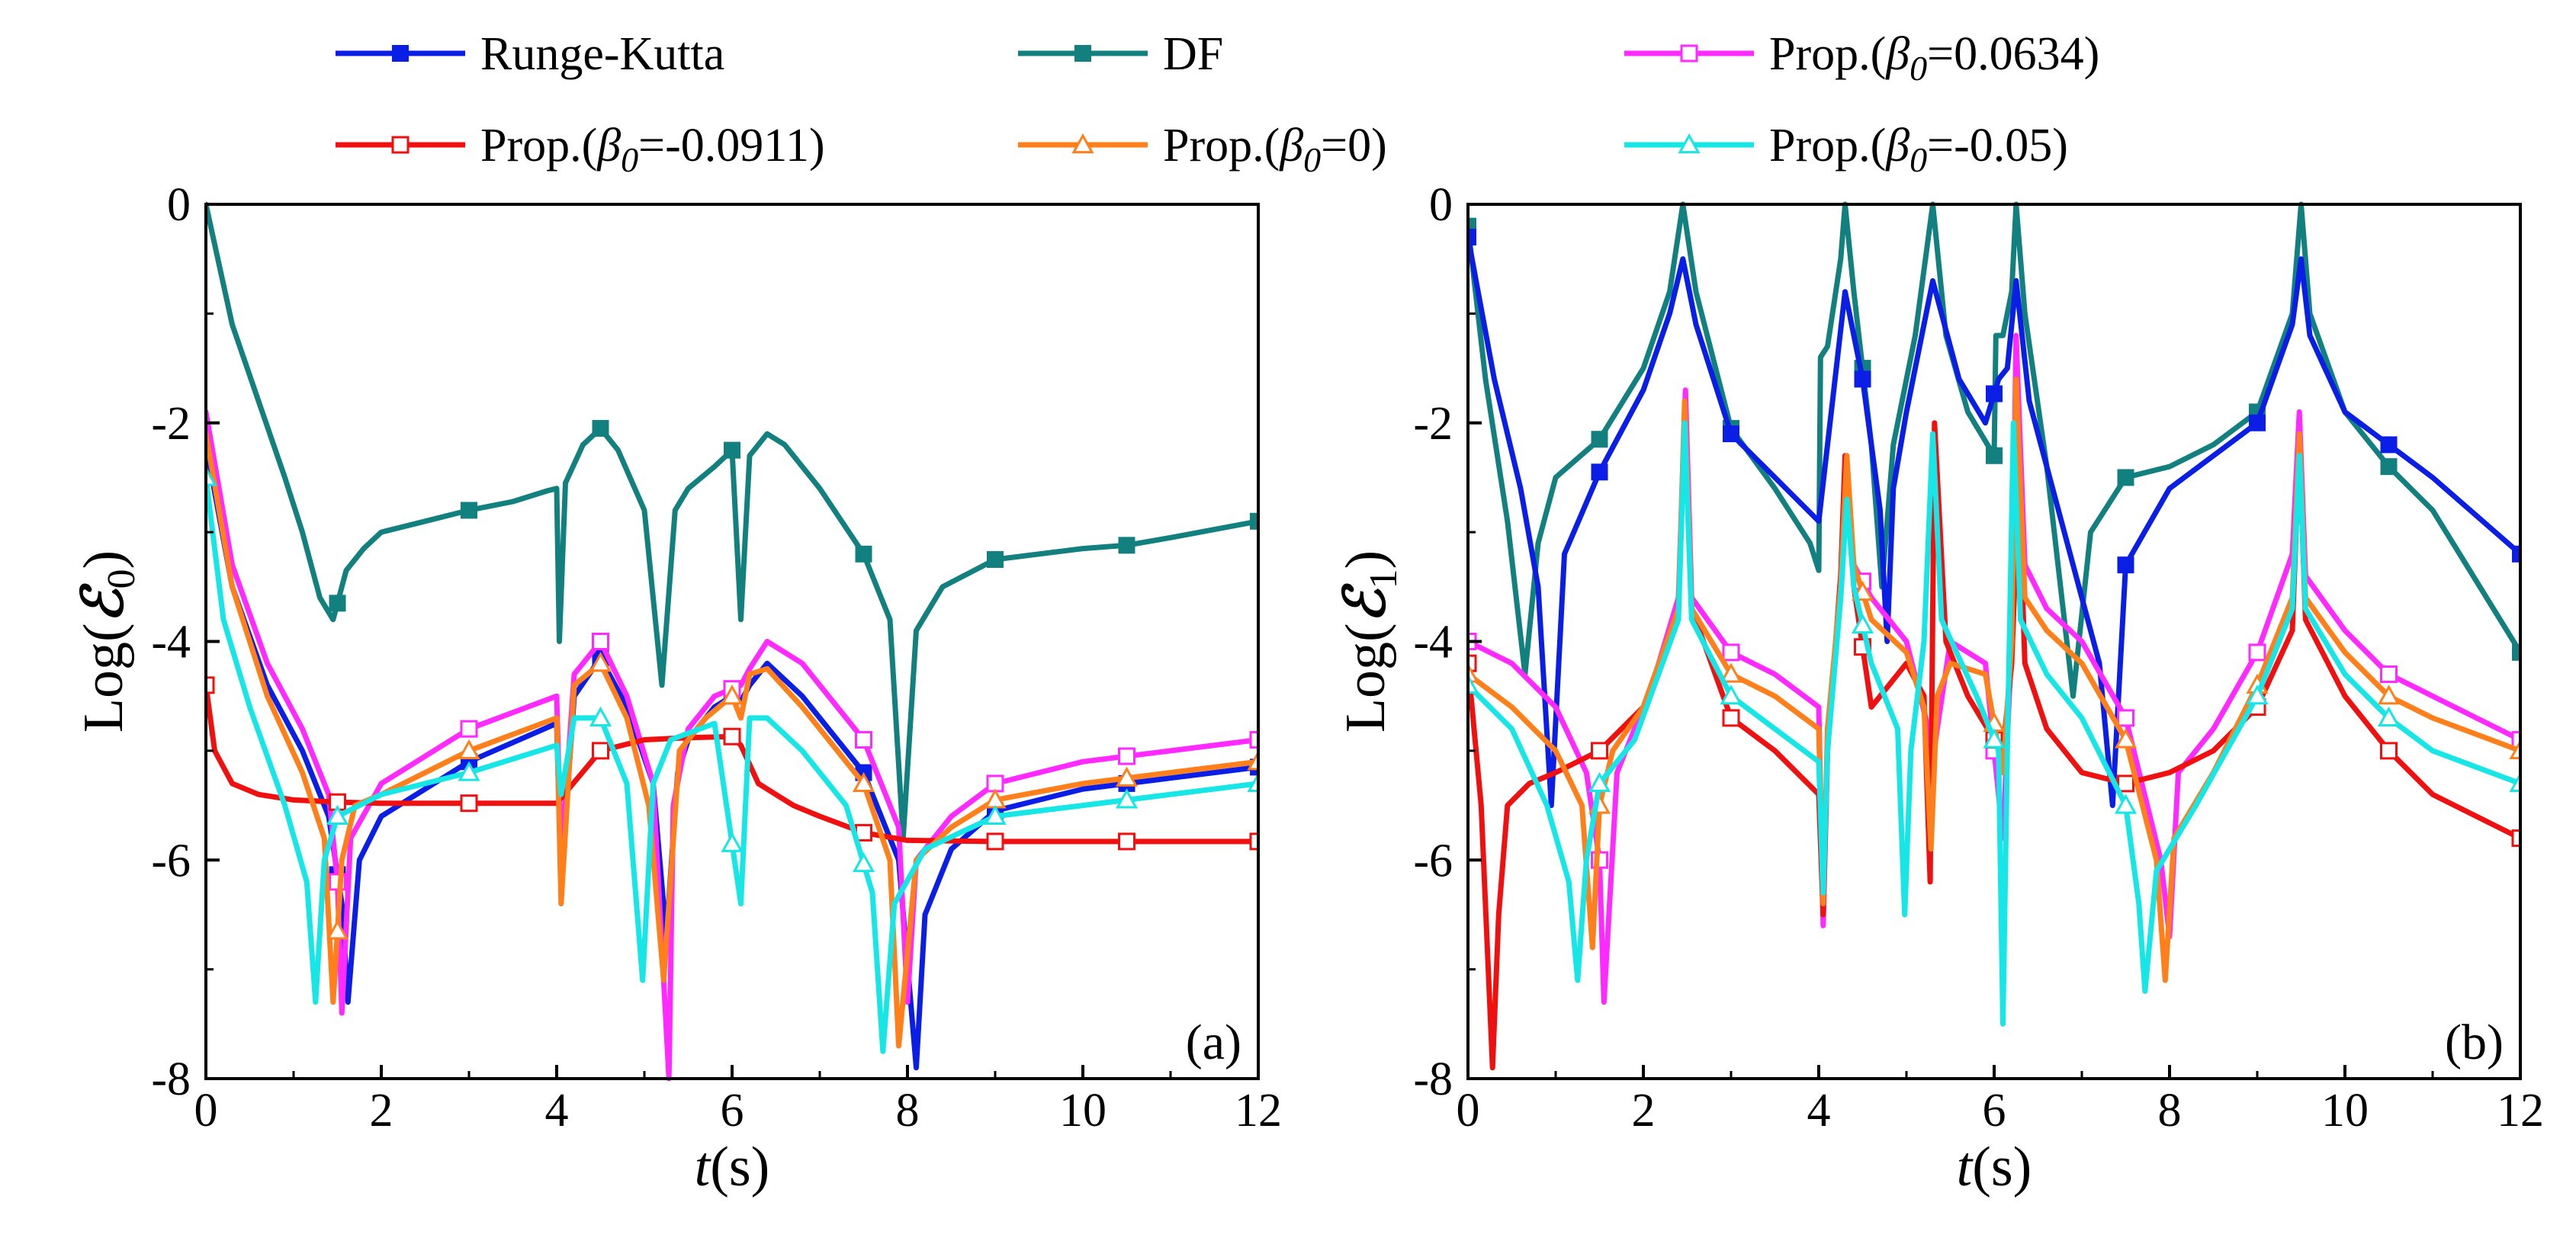 Image resolution: width=2576 pixels, height=1241 pixels. Describe the element at coordinates (2520, 1111) in the screenshot. I see `panel-b-xtick-label-6: 12` at that location.